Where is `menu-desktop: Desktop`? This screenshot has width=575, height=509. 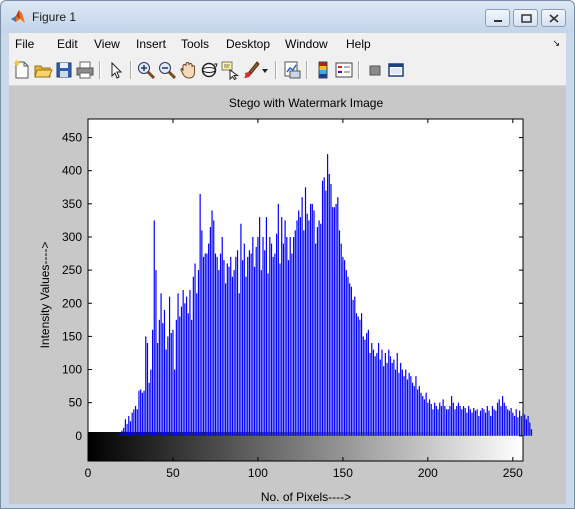
menu-desktop: Desktop is located at coordinates (248, 44).